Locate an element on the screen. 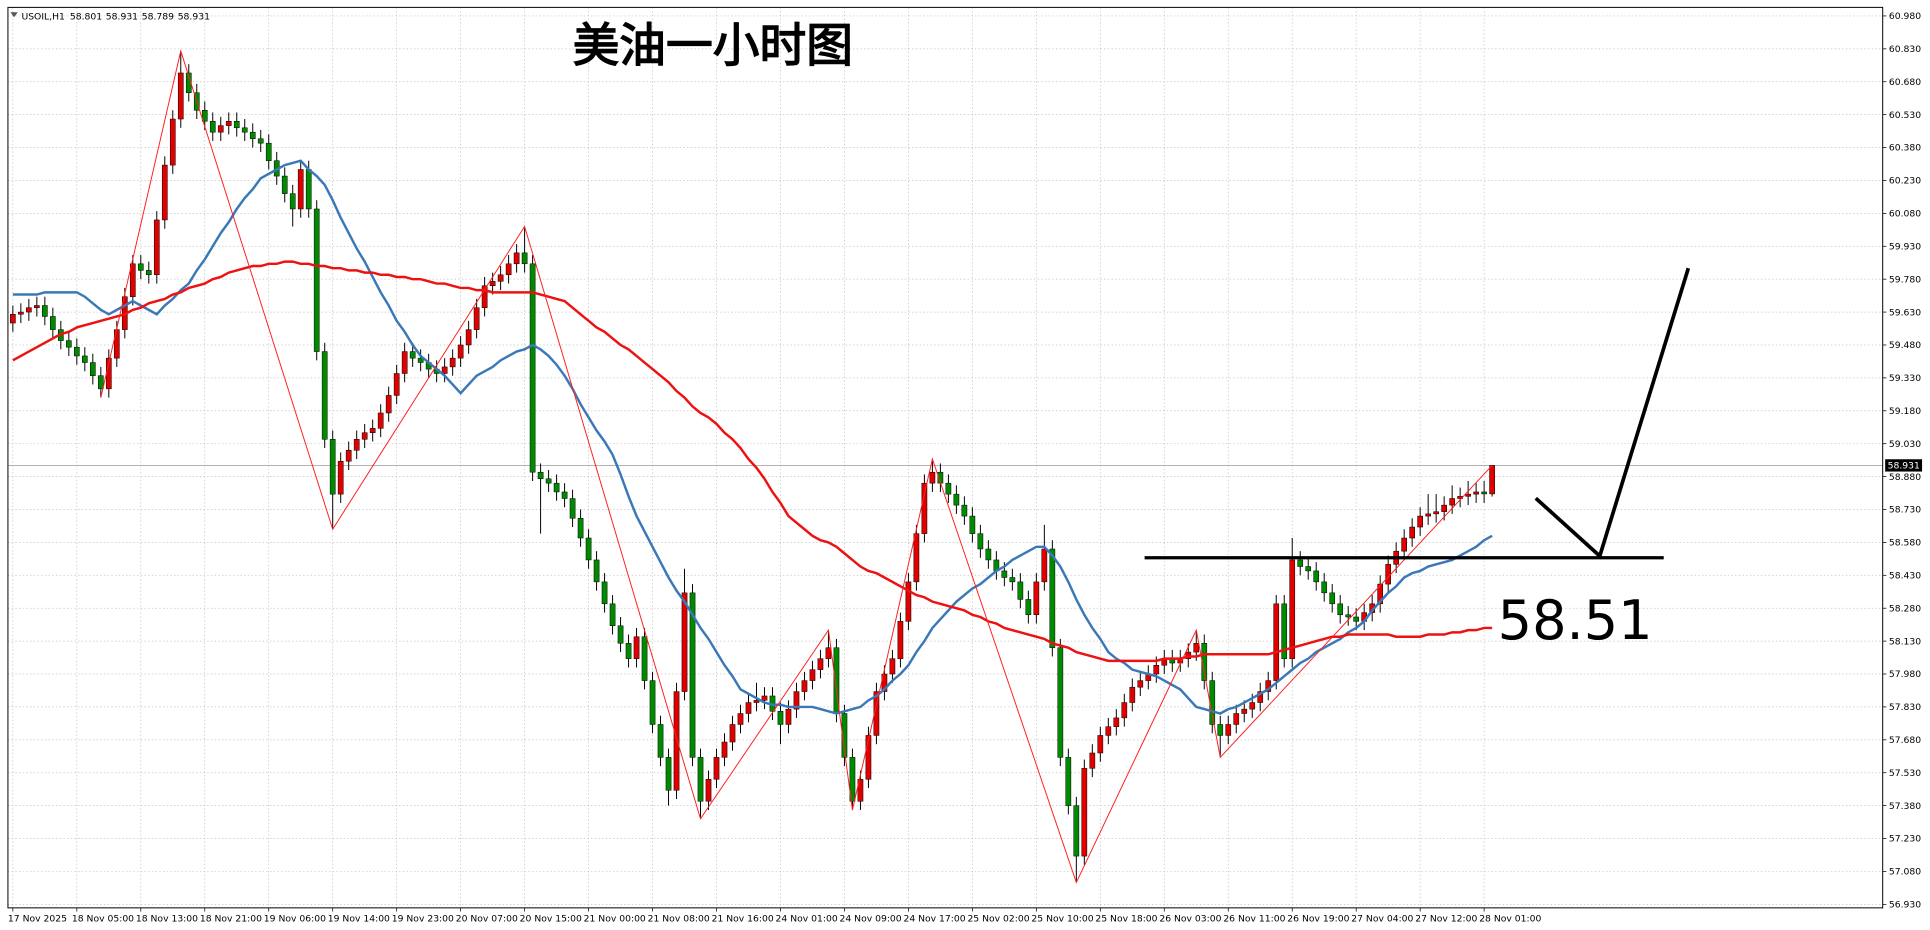 The image size is (1930, 930). x-tick-label: 18 Nov 21:00 is located at coordinates (231, 918).